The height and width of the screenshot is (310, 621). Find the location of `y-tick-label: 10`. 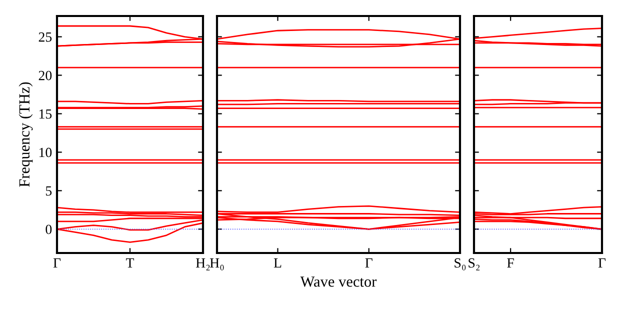

y-tick-label: 10 is located at coordinates (45, 153).